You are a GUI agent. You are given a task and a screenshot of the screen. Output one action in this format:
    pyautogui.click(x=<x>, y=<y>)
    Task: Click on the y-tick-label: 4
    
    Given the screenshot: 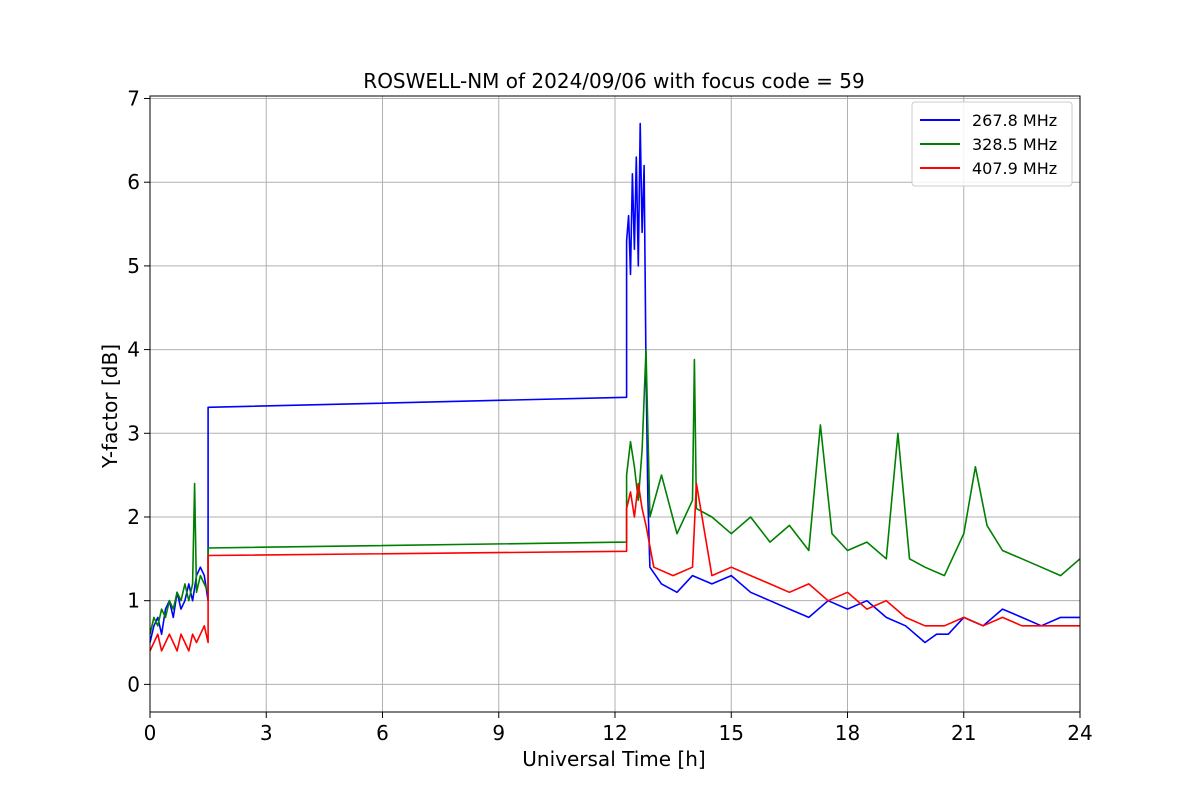 What is the action you would take?
    pyautogui.click(x=133, y=350)
    